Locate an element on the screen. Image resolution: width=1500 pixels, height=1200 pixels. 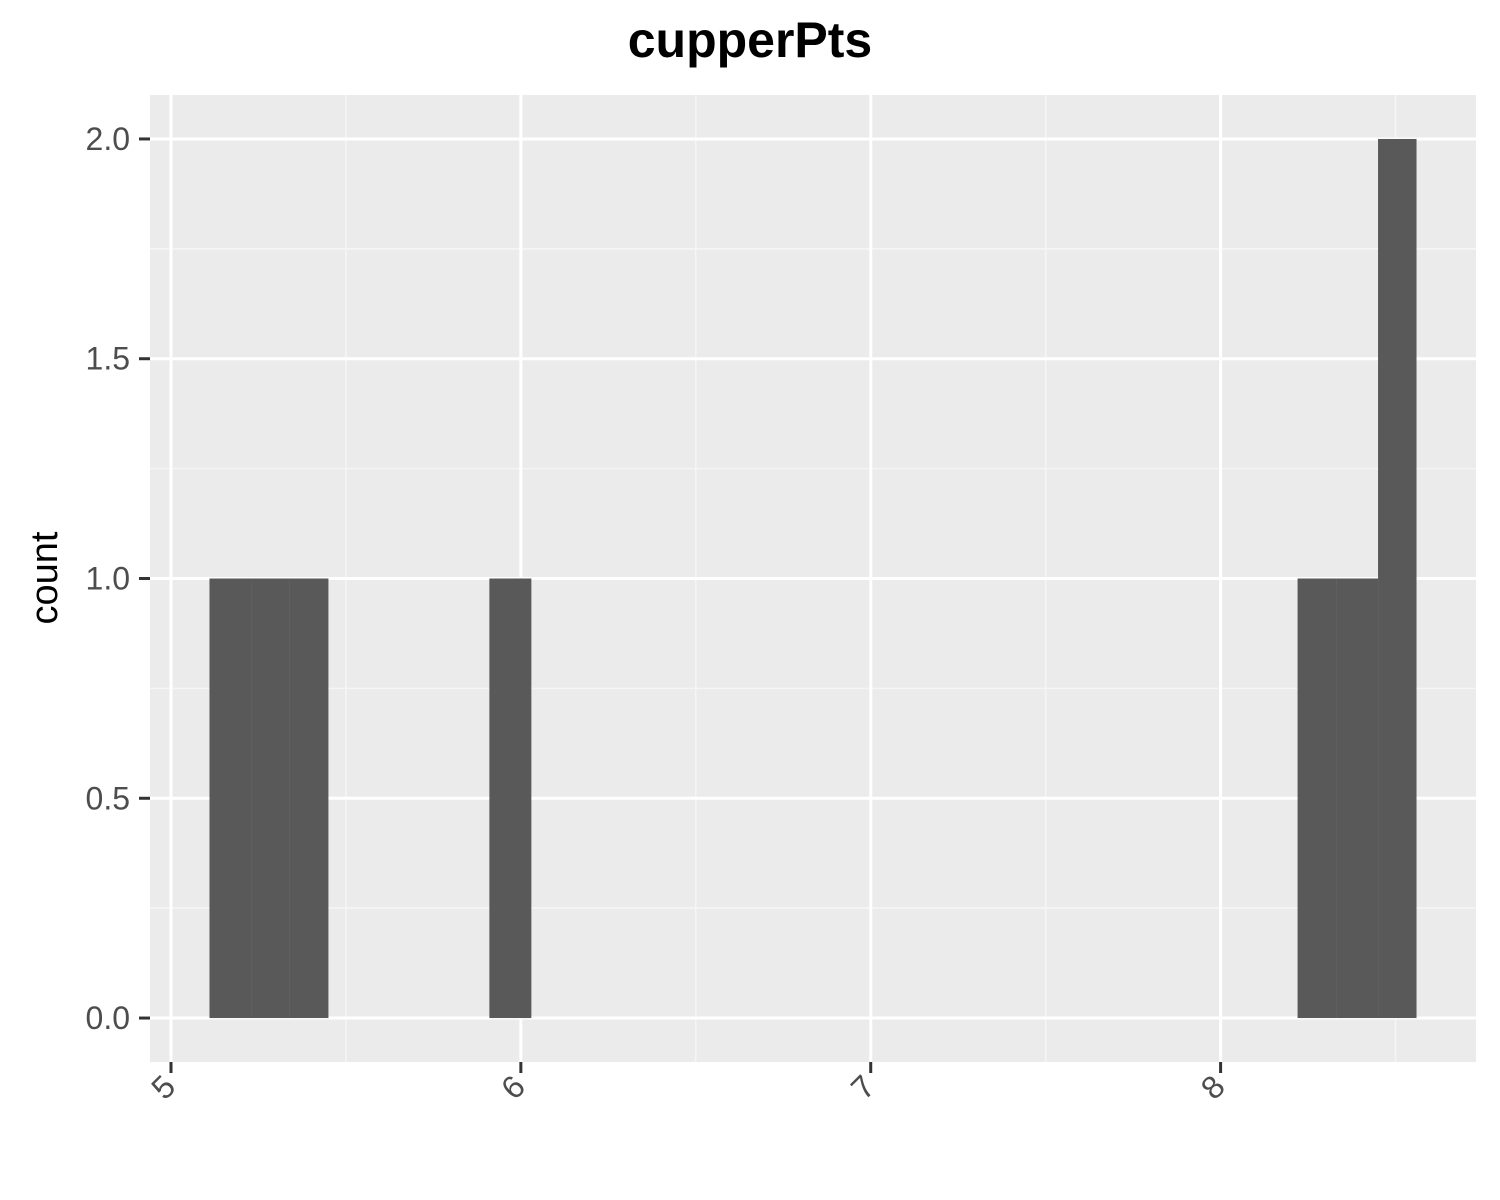
x-tick-label: 7 is located at coordinates (863, 1087).